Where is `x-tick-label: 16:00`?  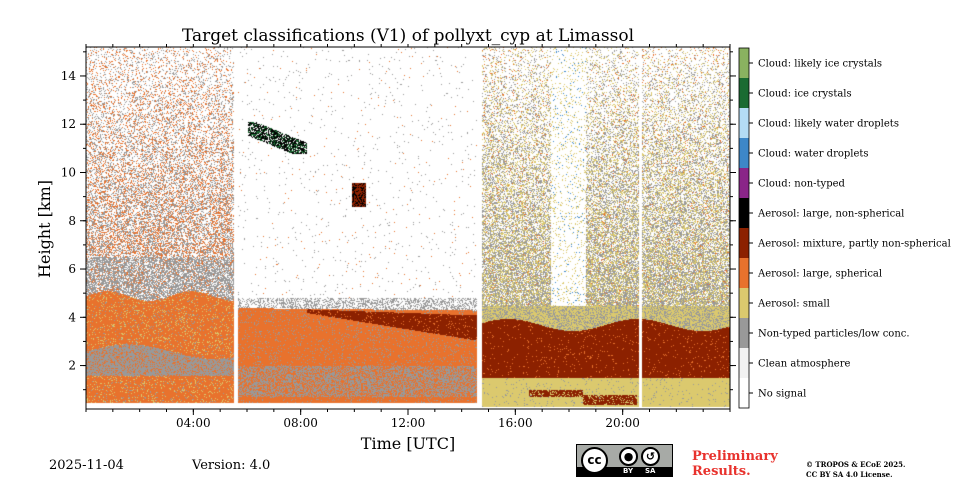
x-tick-label: 16:00 is located at coordinates (515, 423).